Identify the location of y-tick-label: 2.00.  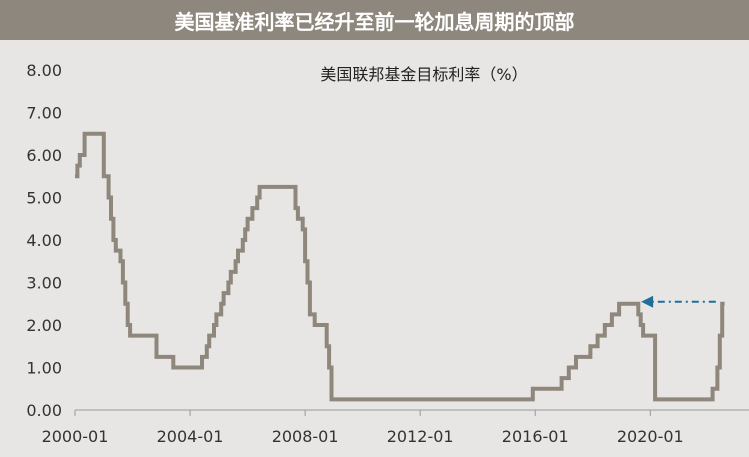
(44, 325).